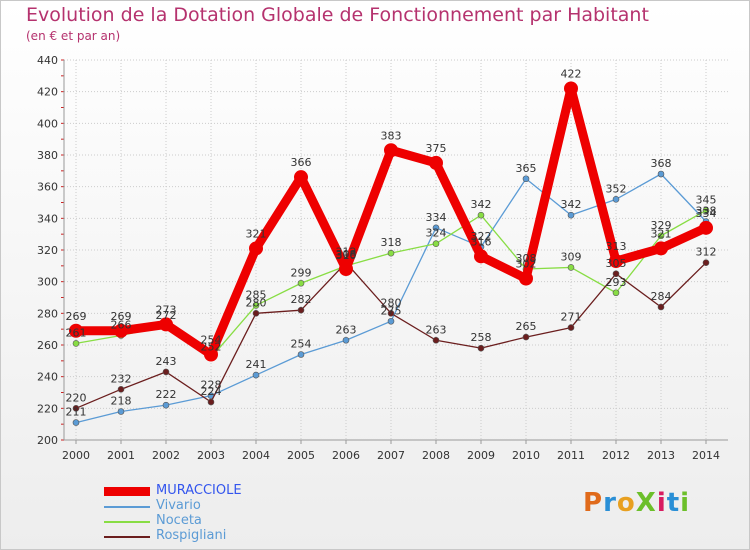  I want to click on chart-subtitle: (en € et par an), so click(73, 36).